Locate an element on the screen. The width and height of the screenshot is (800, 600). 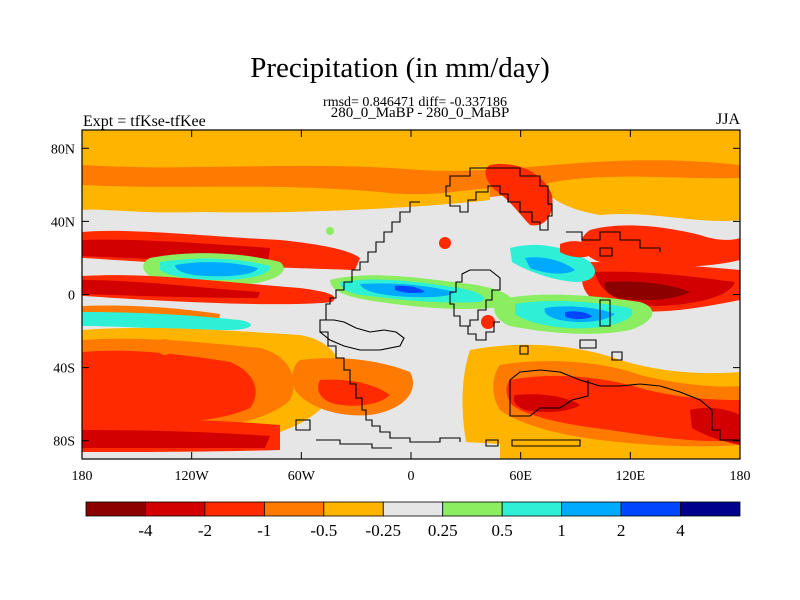
colorbar-label: 1 is located at coordinates (561, 530).